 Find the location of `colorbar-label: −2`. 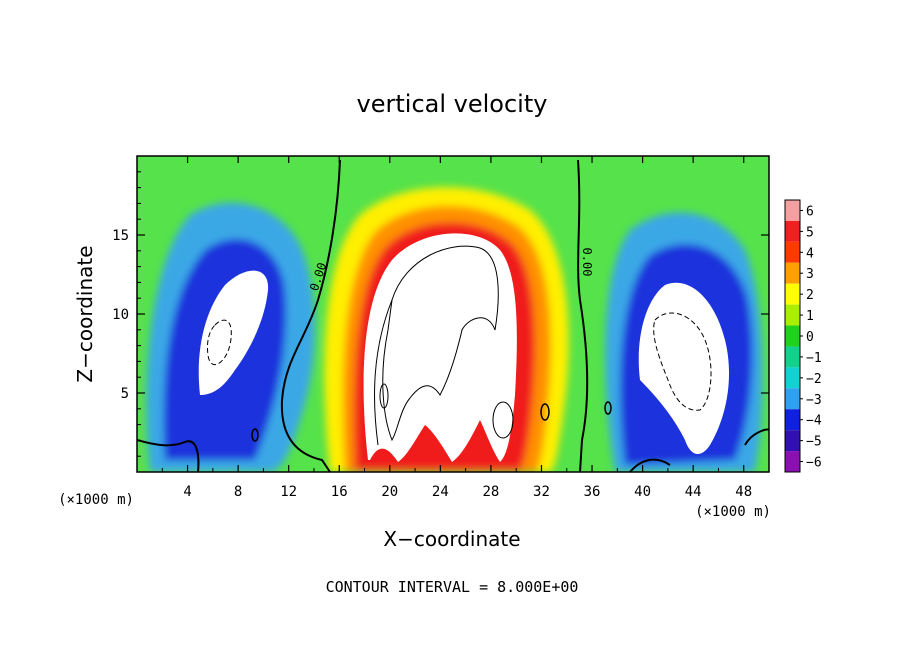

colorbar-label: −2 is located at coordinates (814, 379).